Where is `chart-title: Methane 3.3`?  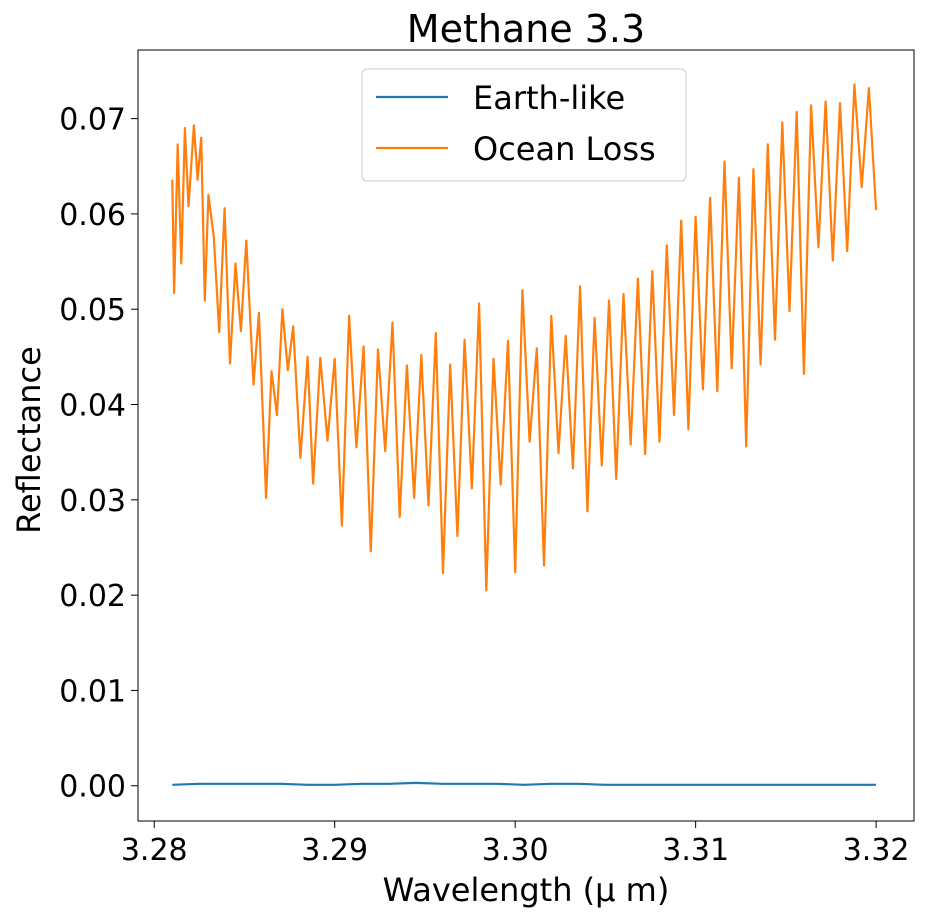
chart-title: Methane 3.3 is located at coordinates (526, 29).